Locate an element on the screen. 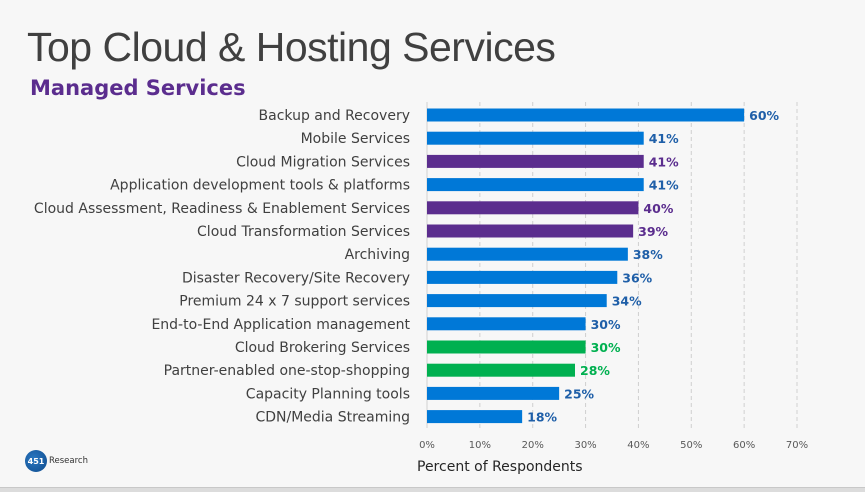  bottom-border is located at coordinates (432, 489).